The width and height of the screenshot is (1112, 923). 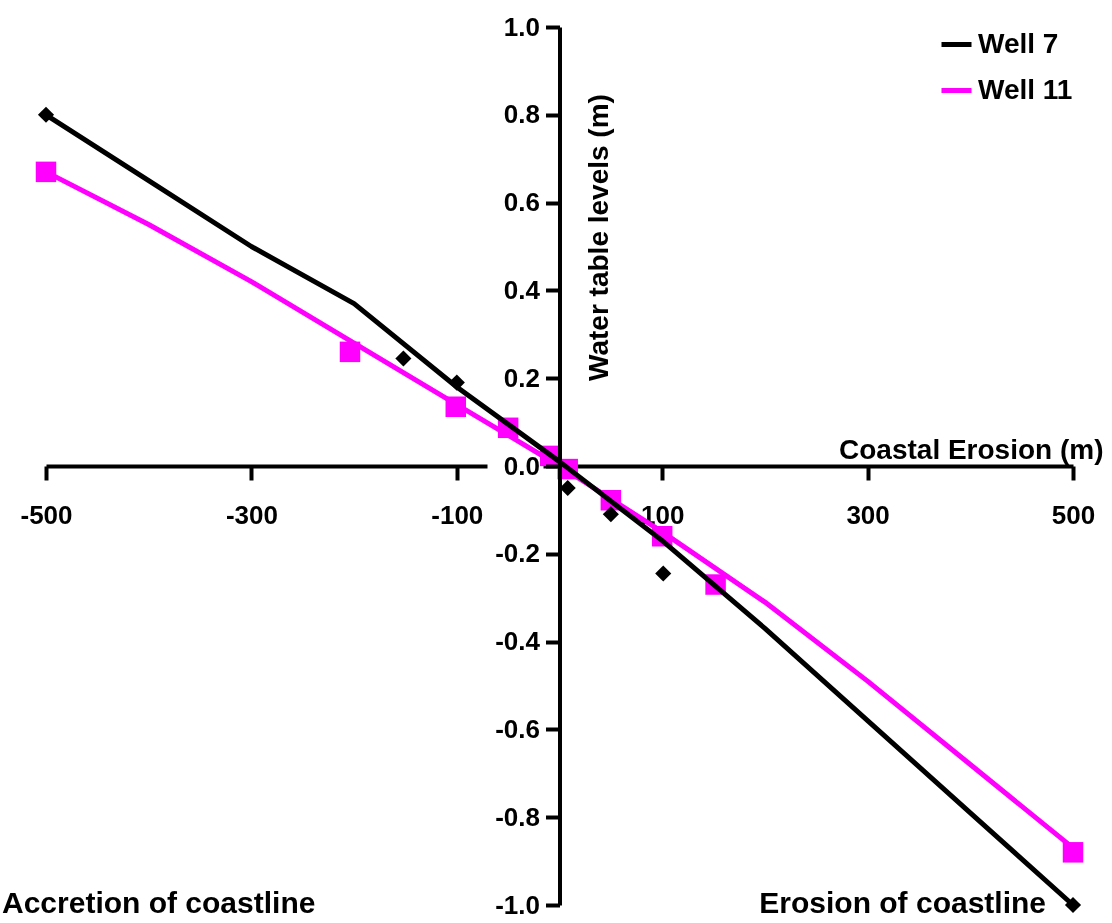 What do you see at coordinates (902, 902) in the screenshot?
I see `annotation: Erosion of coastline` at bounding box center [902, 902].